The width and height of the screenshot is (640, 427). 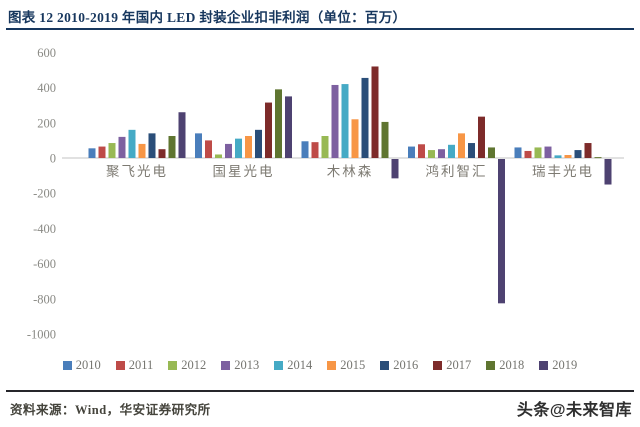 What do you see at coordinates (207, 17) in the screenshot?
I see `chart-title: 图表 12 2010-2019 年国内 LED 封装企业扣非利润（单位：百万）` at bounding box center [207, 17].